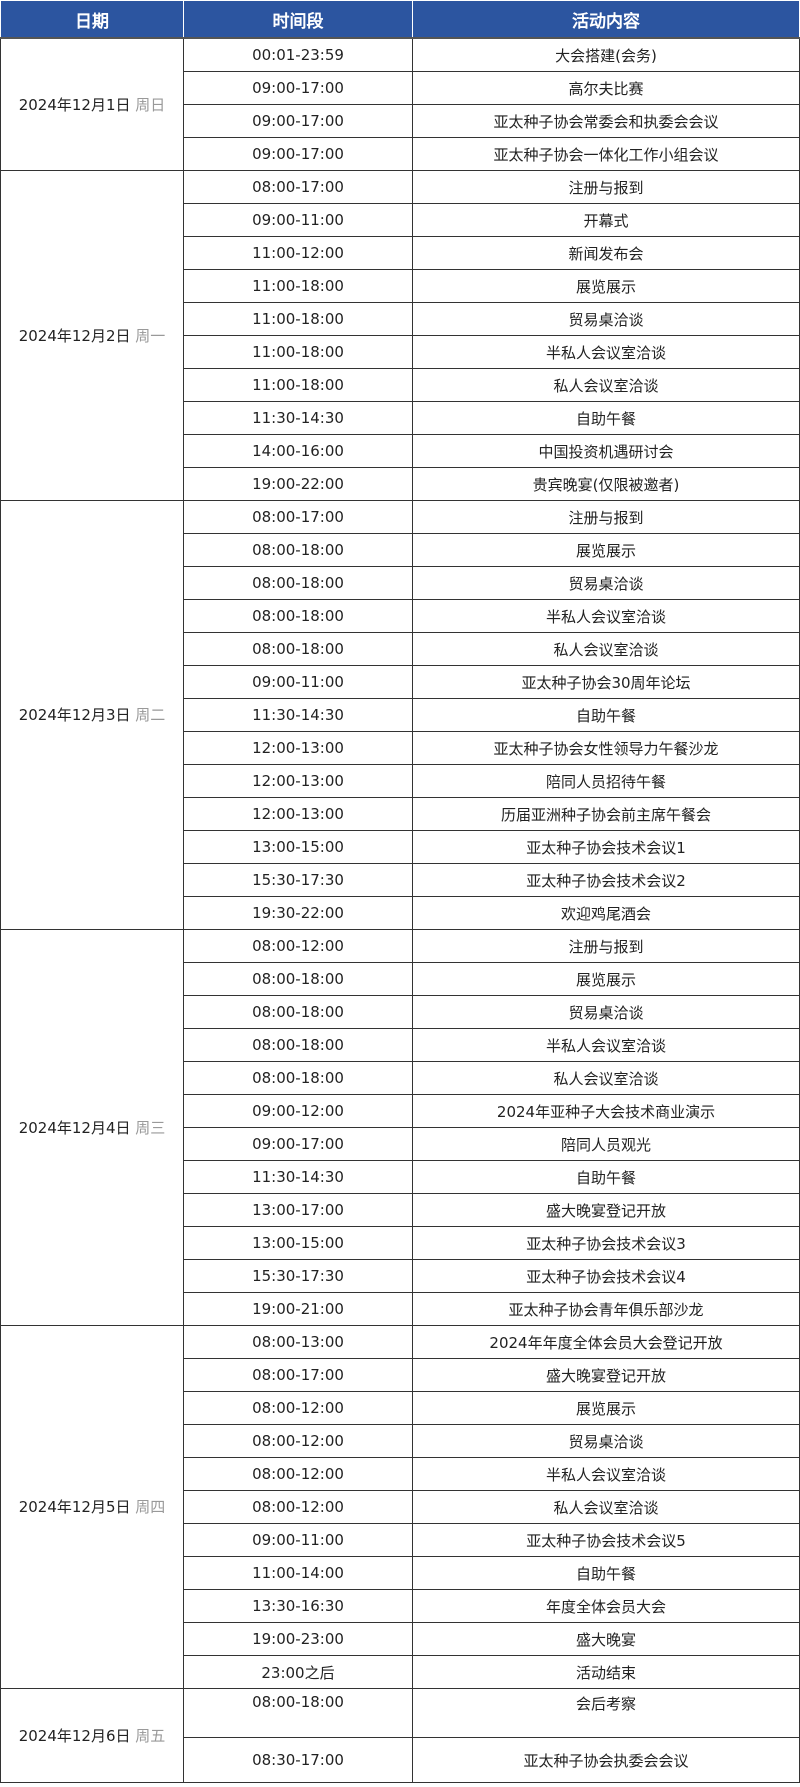 This screenshot has height=1787, width=800. Describe the element at coordinates (298, 1309) in the screenshot. I see `time-cell: 19:00-21:00` at that location.